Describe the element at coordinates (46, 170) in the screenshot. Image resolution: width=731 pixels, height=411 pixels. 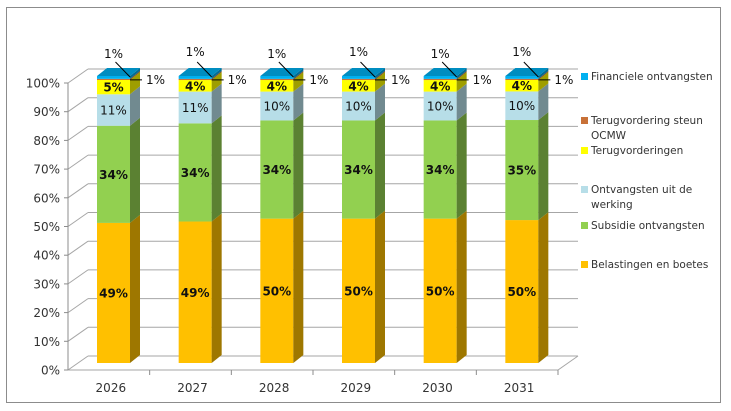
I see `y-tick-label: 70%` at that location.